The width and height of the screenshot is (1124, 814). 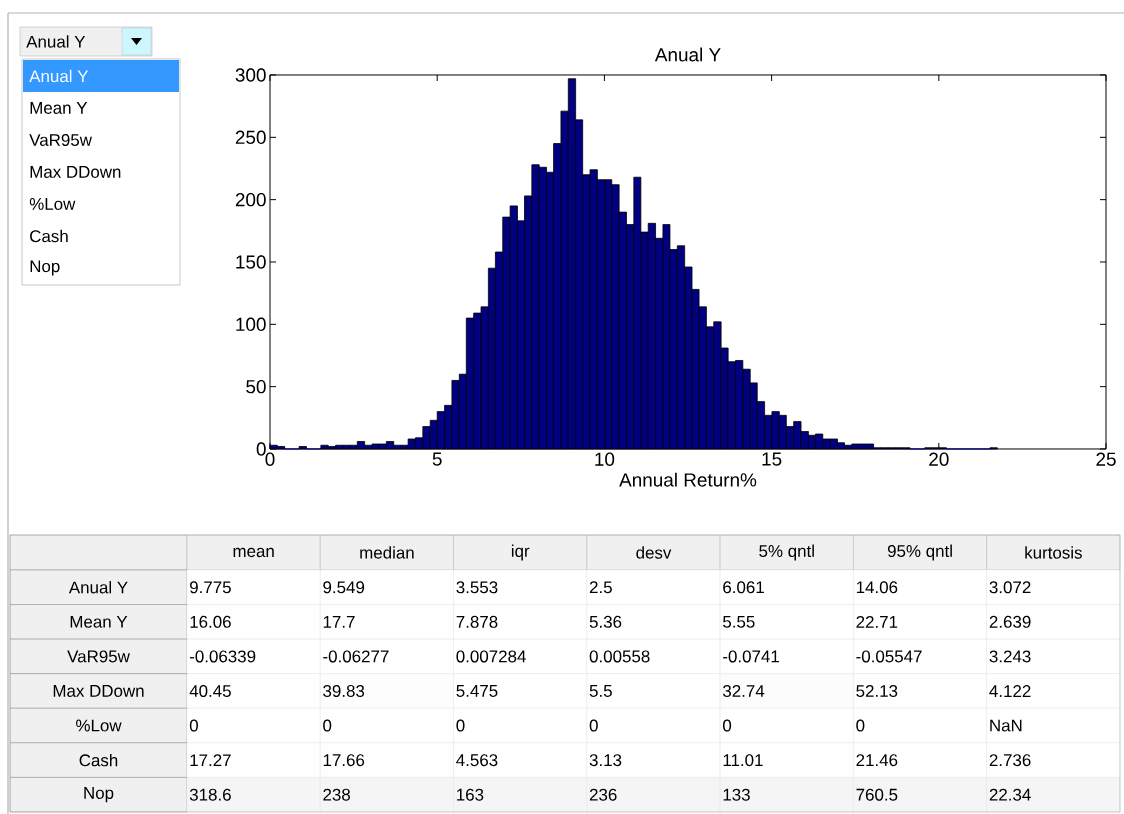 What do you see at coordinates (605, 621) in the screenshot?
I see `data-label: 5.36` at bounding box center [605, 621].